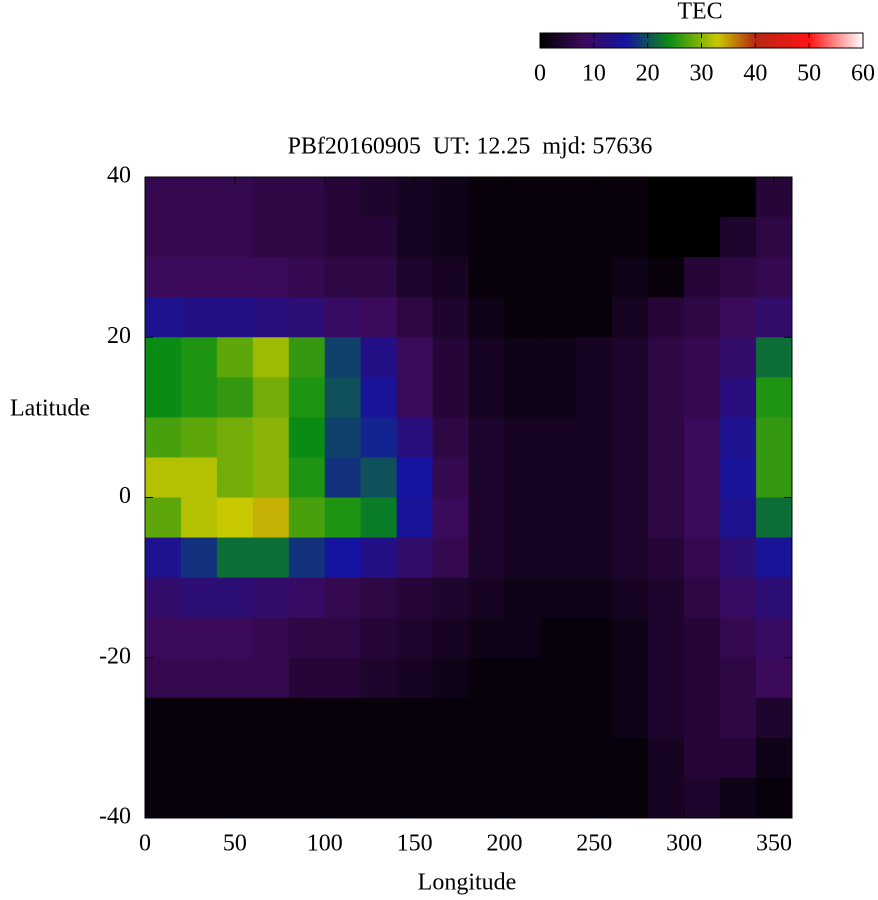  Describe the element at coordinates (702, 74) in the screenshot. I see `colorbar-tick-label: 30` at that location.